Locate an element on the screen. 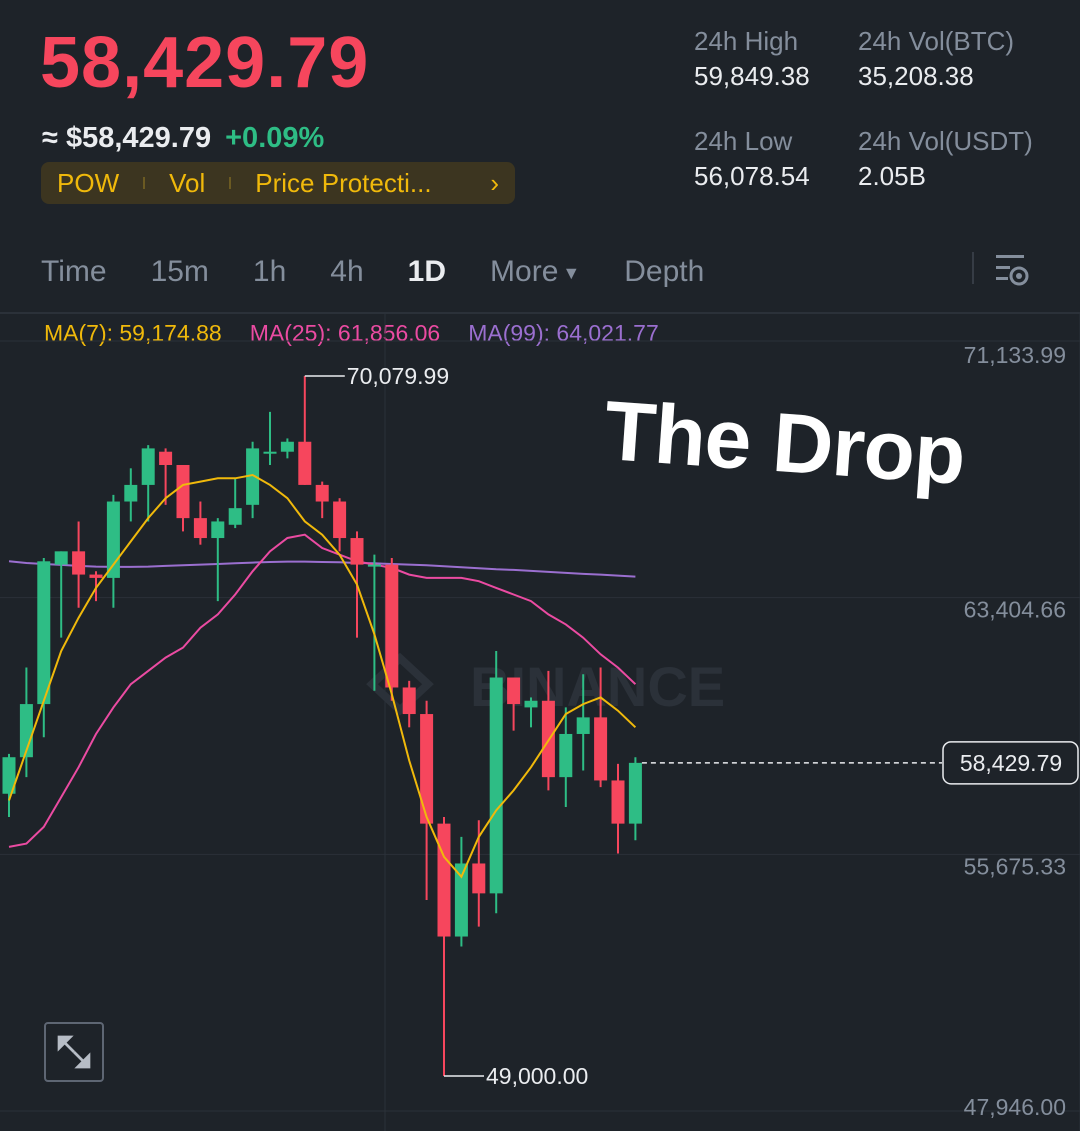 The image size is (1080, 1131). high-value: 59,849.38 is located at coordinates (752, 76).